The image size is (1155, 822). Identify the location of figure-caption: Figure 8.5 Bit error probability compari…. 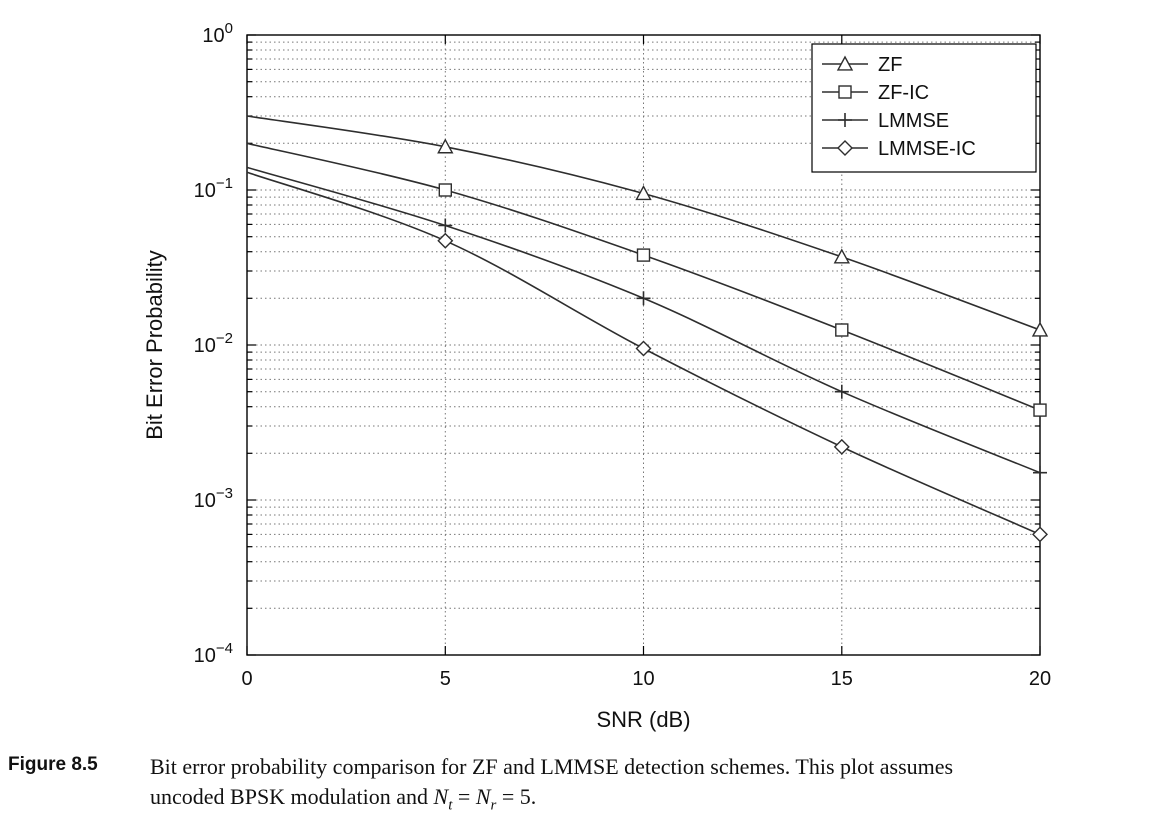
(580, 786).